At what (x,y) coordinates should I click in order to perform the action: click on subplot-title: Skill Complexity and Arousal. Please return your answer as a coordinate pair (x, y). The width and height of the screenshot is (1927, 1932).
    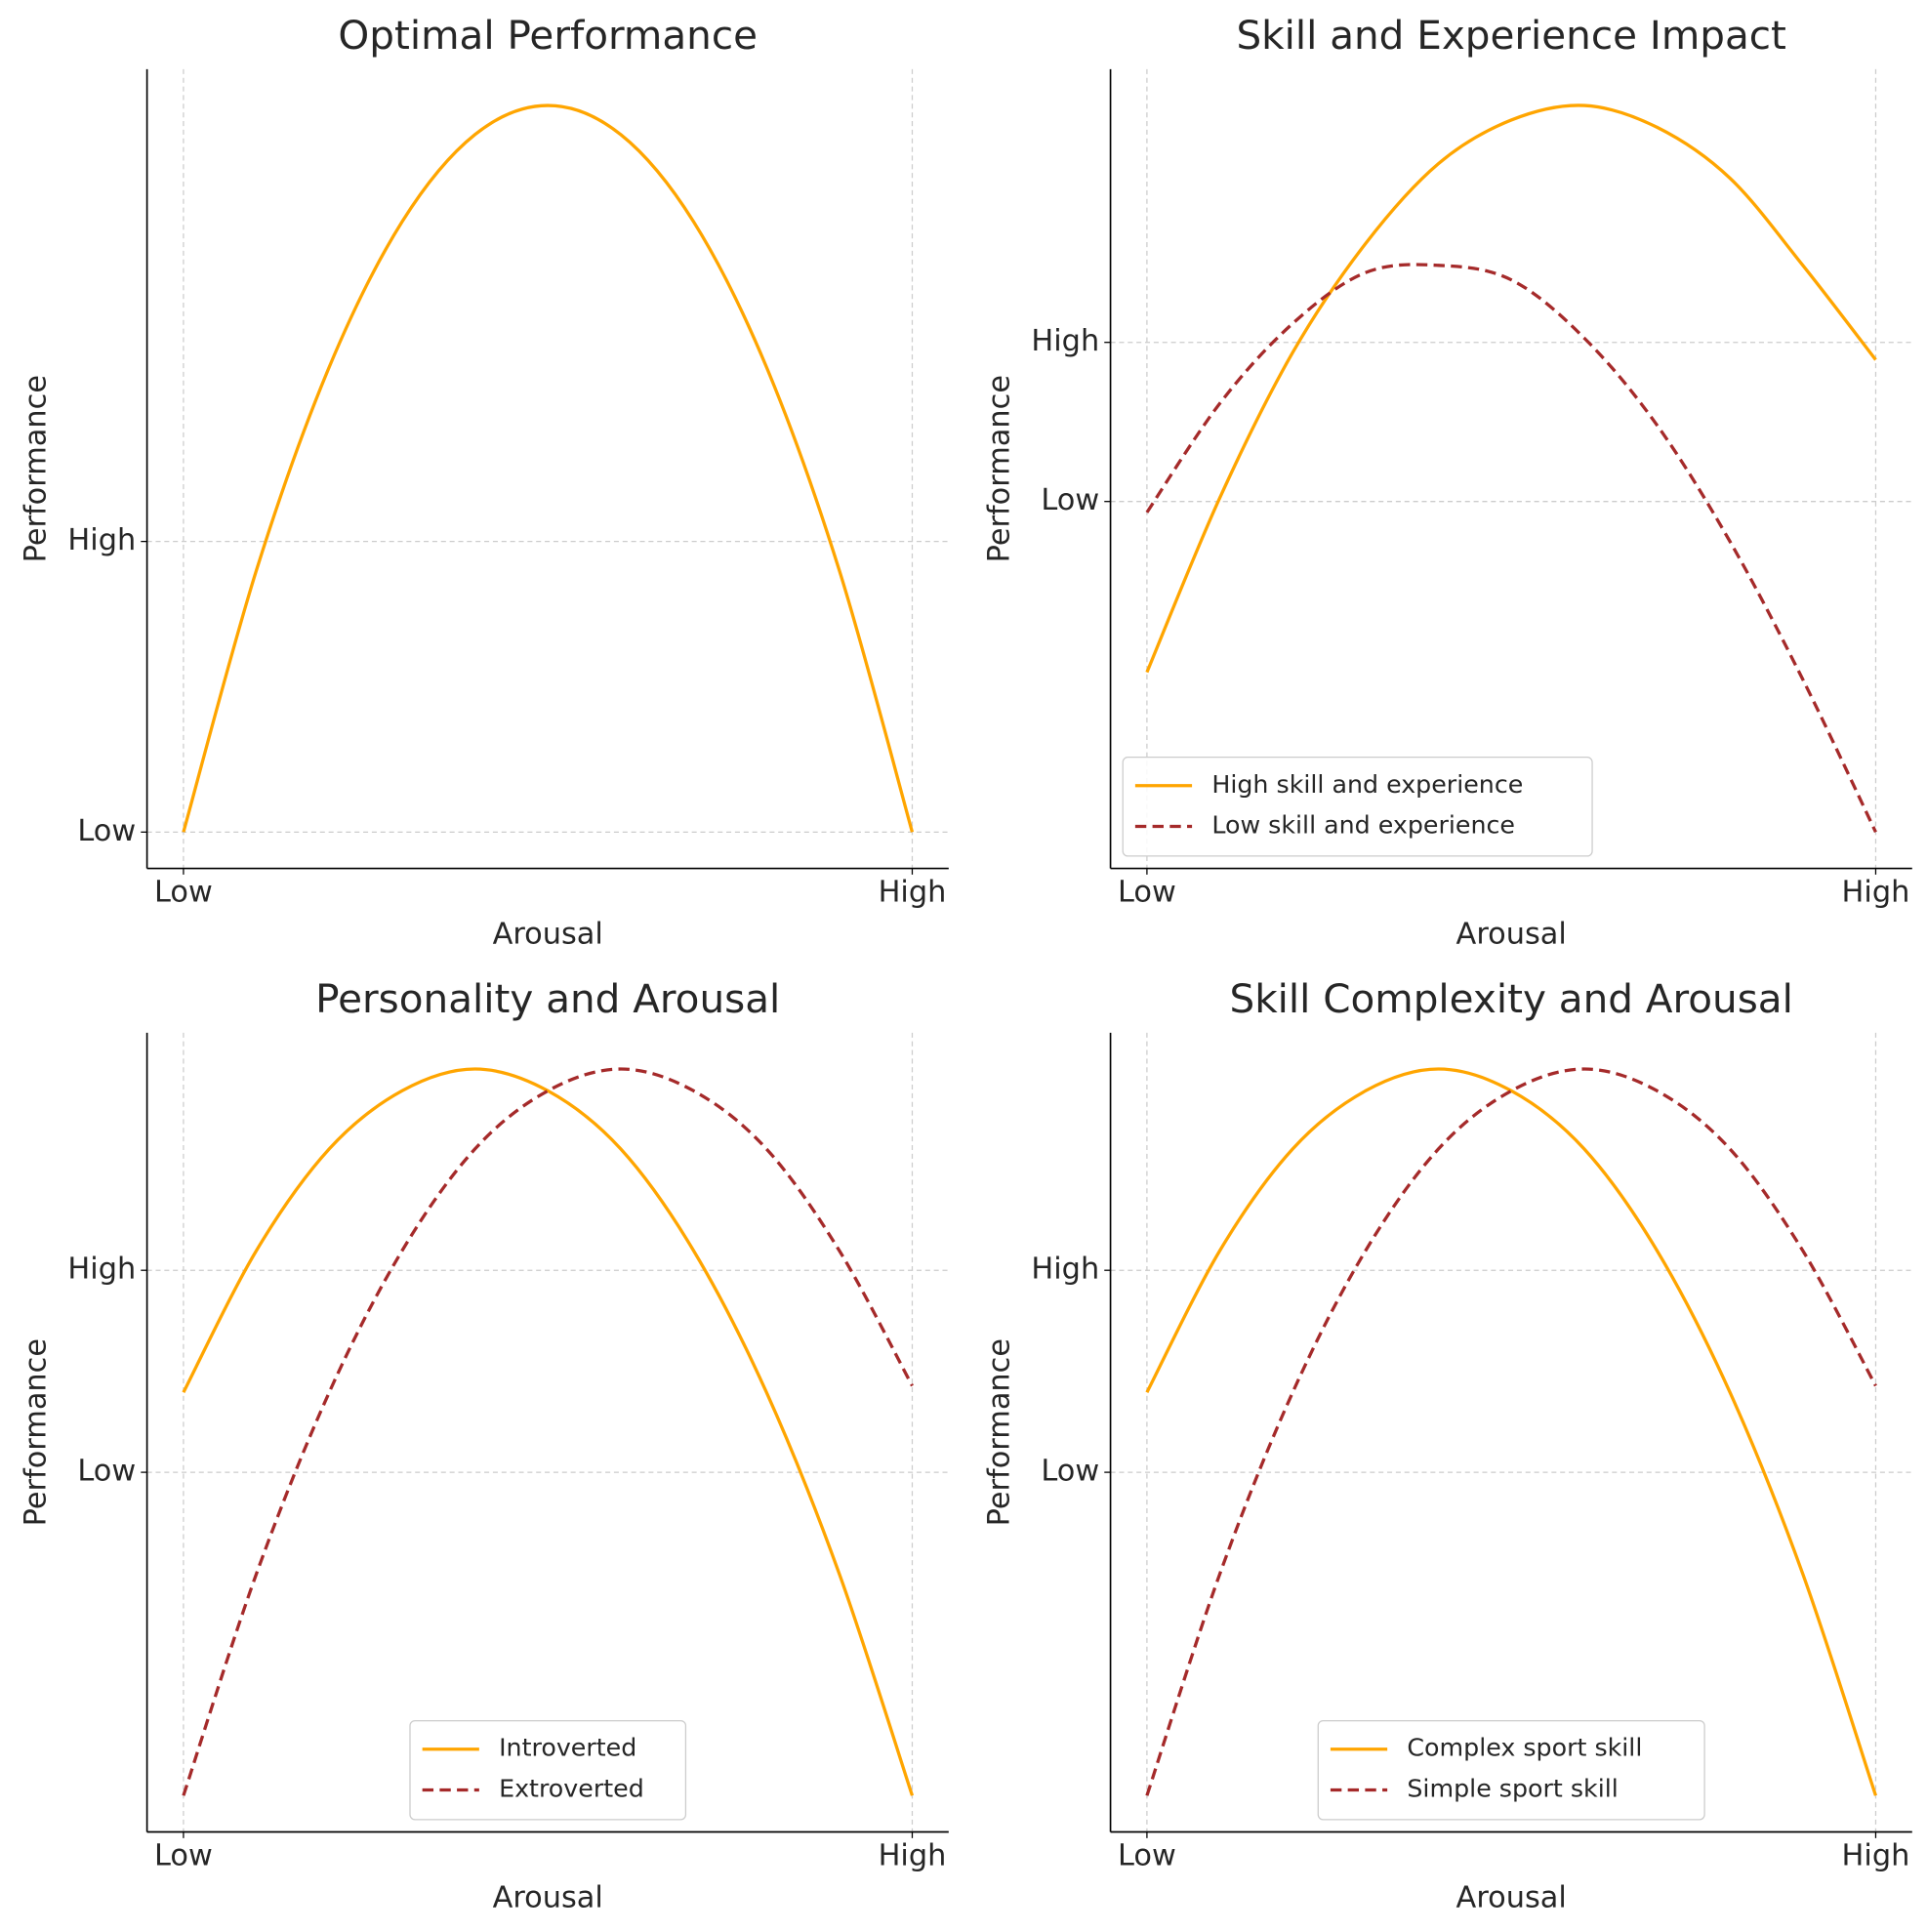
    Looking at the image, I should click on (1511, 998).